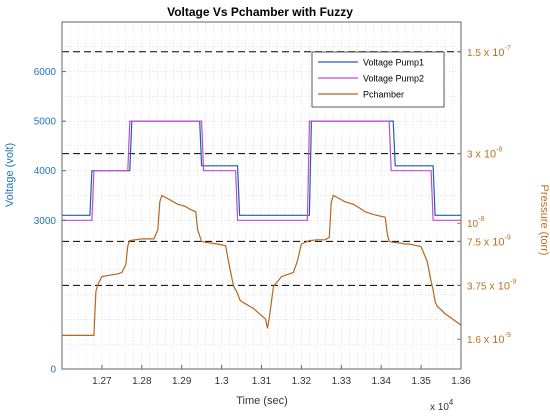  What do you see at coordinates (475, 340) in the screenshot?
I see `right-tick-mantissa: 1.6` at bounding box center [475, 340].